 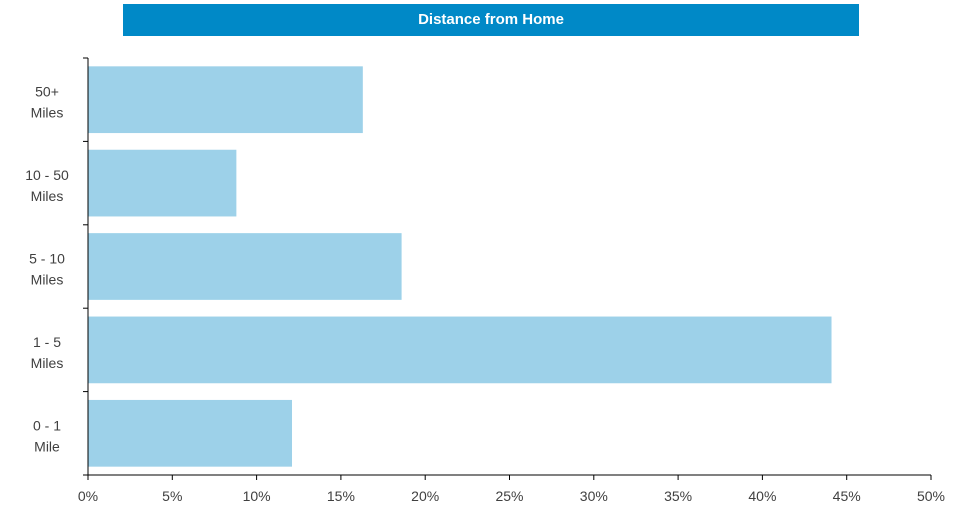 What do you see at coordinates (678, 496) in the screenshot?
I see `x-tick-label: 35%` at bounding box center [678, 496].